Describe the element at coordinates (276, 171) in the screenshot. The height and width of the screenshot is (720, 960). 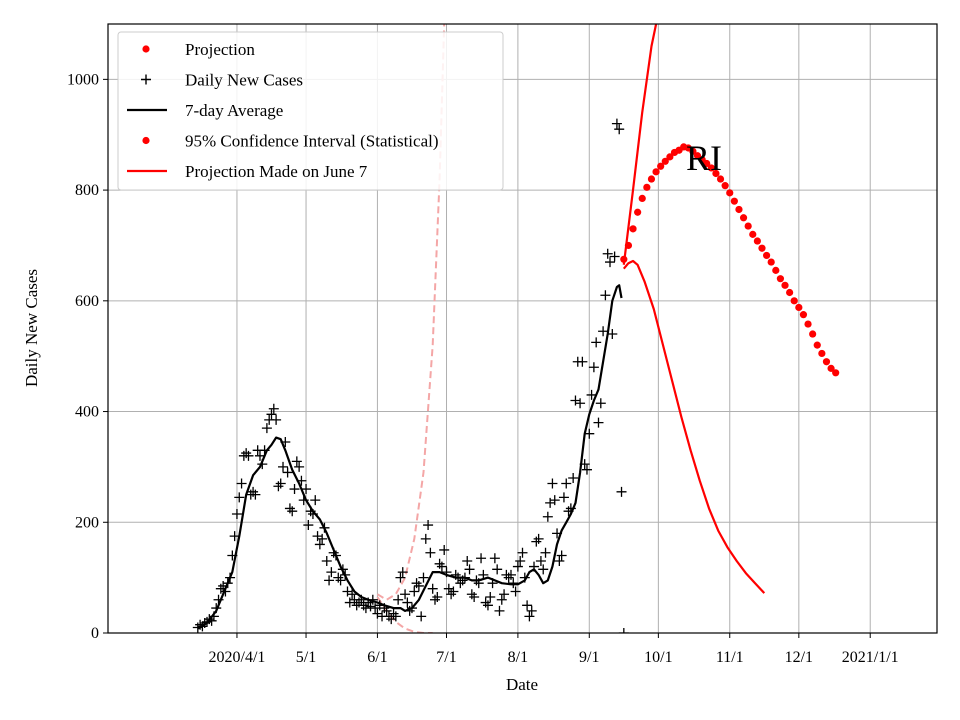
I see `legend-label: Projection Made on June 7` at that location.